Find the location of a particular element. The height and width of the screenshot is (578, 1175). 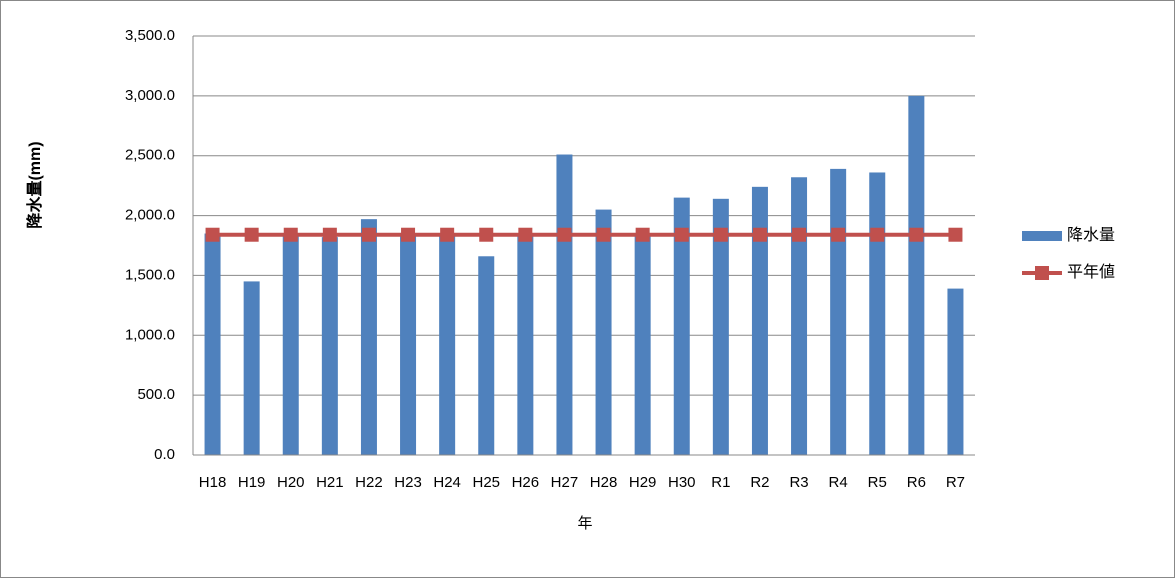

x-axis-label: 年 is located at coordinates (584, 523).